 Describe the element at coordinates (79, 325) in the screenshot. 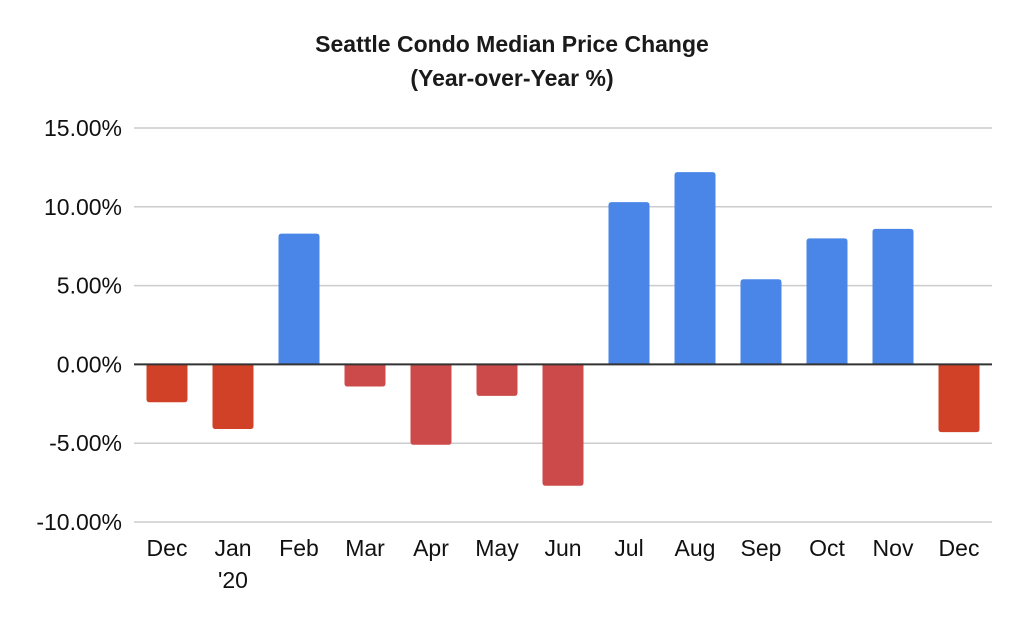

I see `y-axis-tick-labels: 15.00% 10.00% 5.00% 0.00% -5.00% -10.00%` at that location.